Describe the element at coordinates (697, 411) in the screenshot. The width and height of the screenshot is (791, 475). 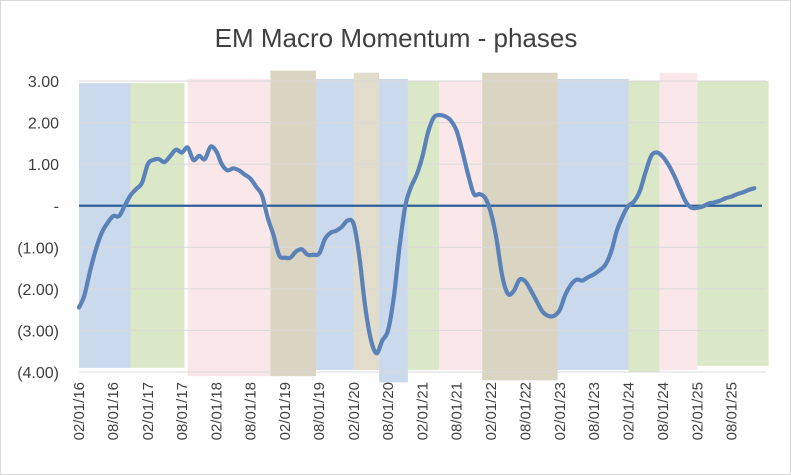
I see `x-tick-label: 02/01/25` at that location.